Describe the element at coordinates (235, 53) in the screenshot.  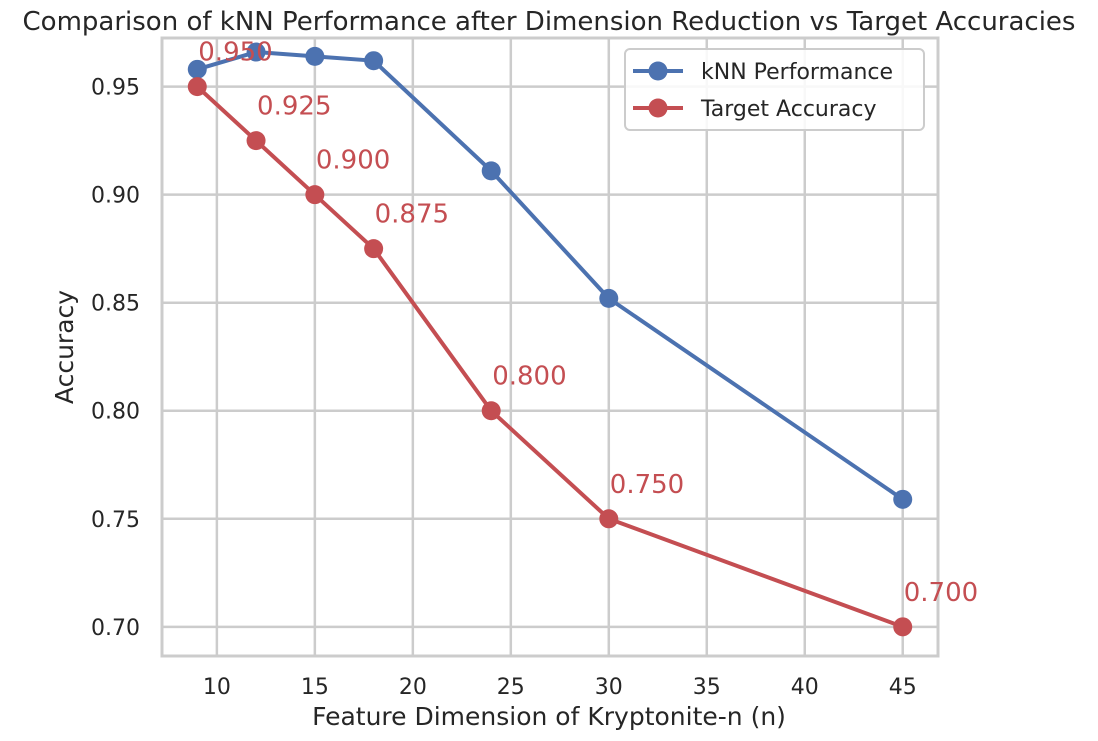
I see `data-label: 0.950` at that location.